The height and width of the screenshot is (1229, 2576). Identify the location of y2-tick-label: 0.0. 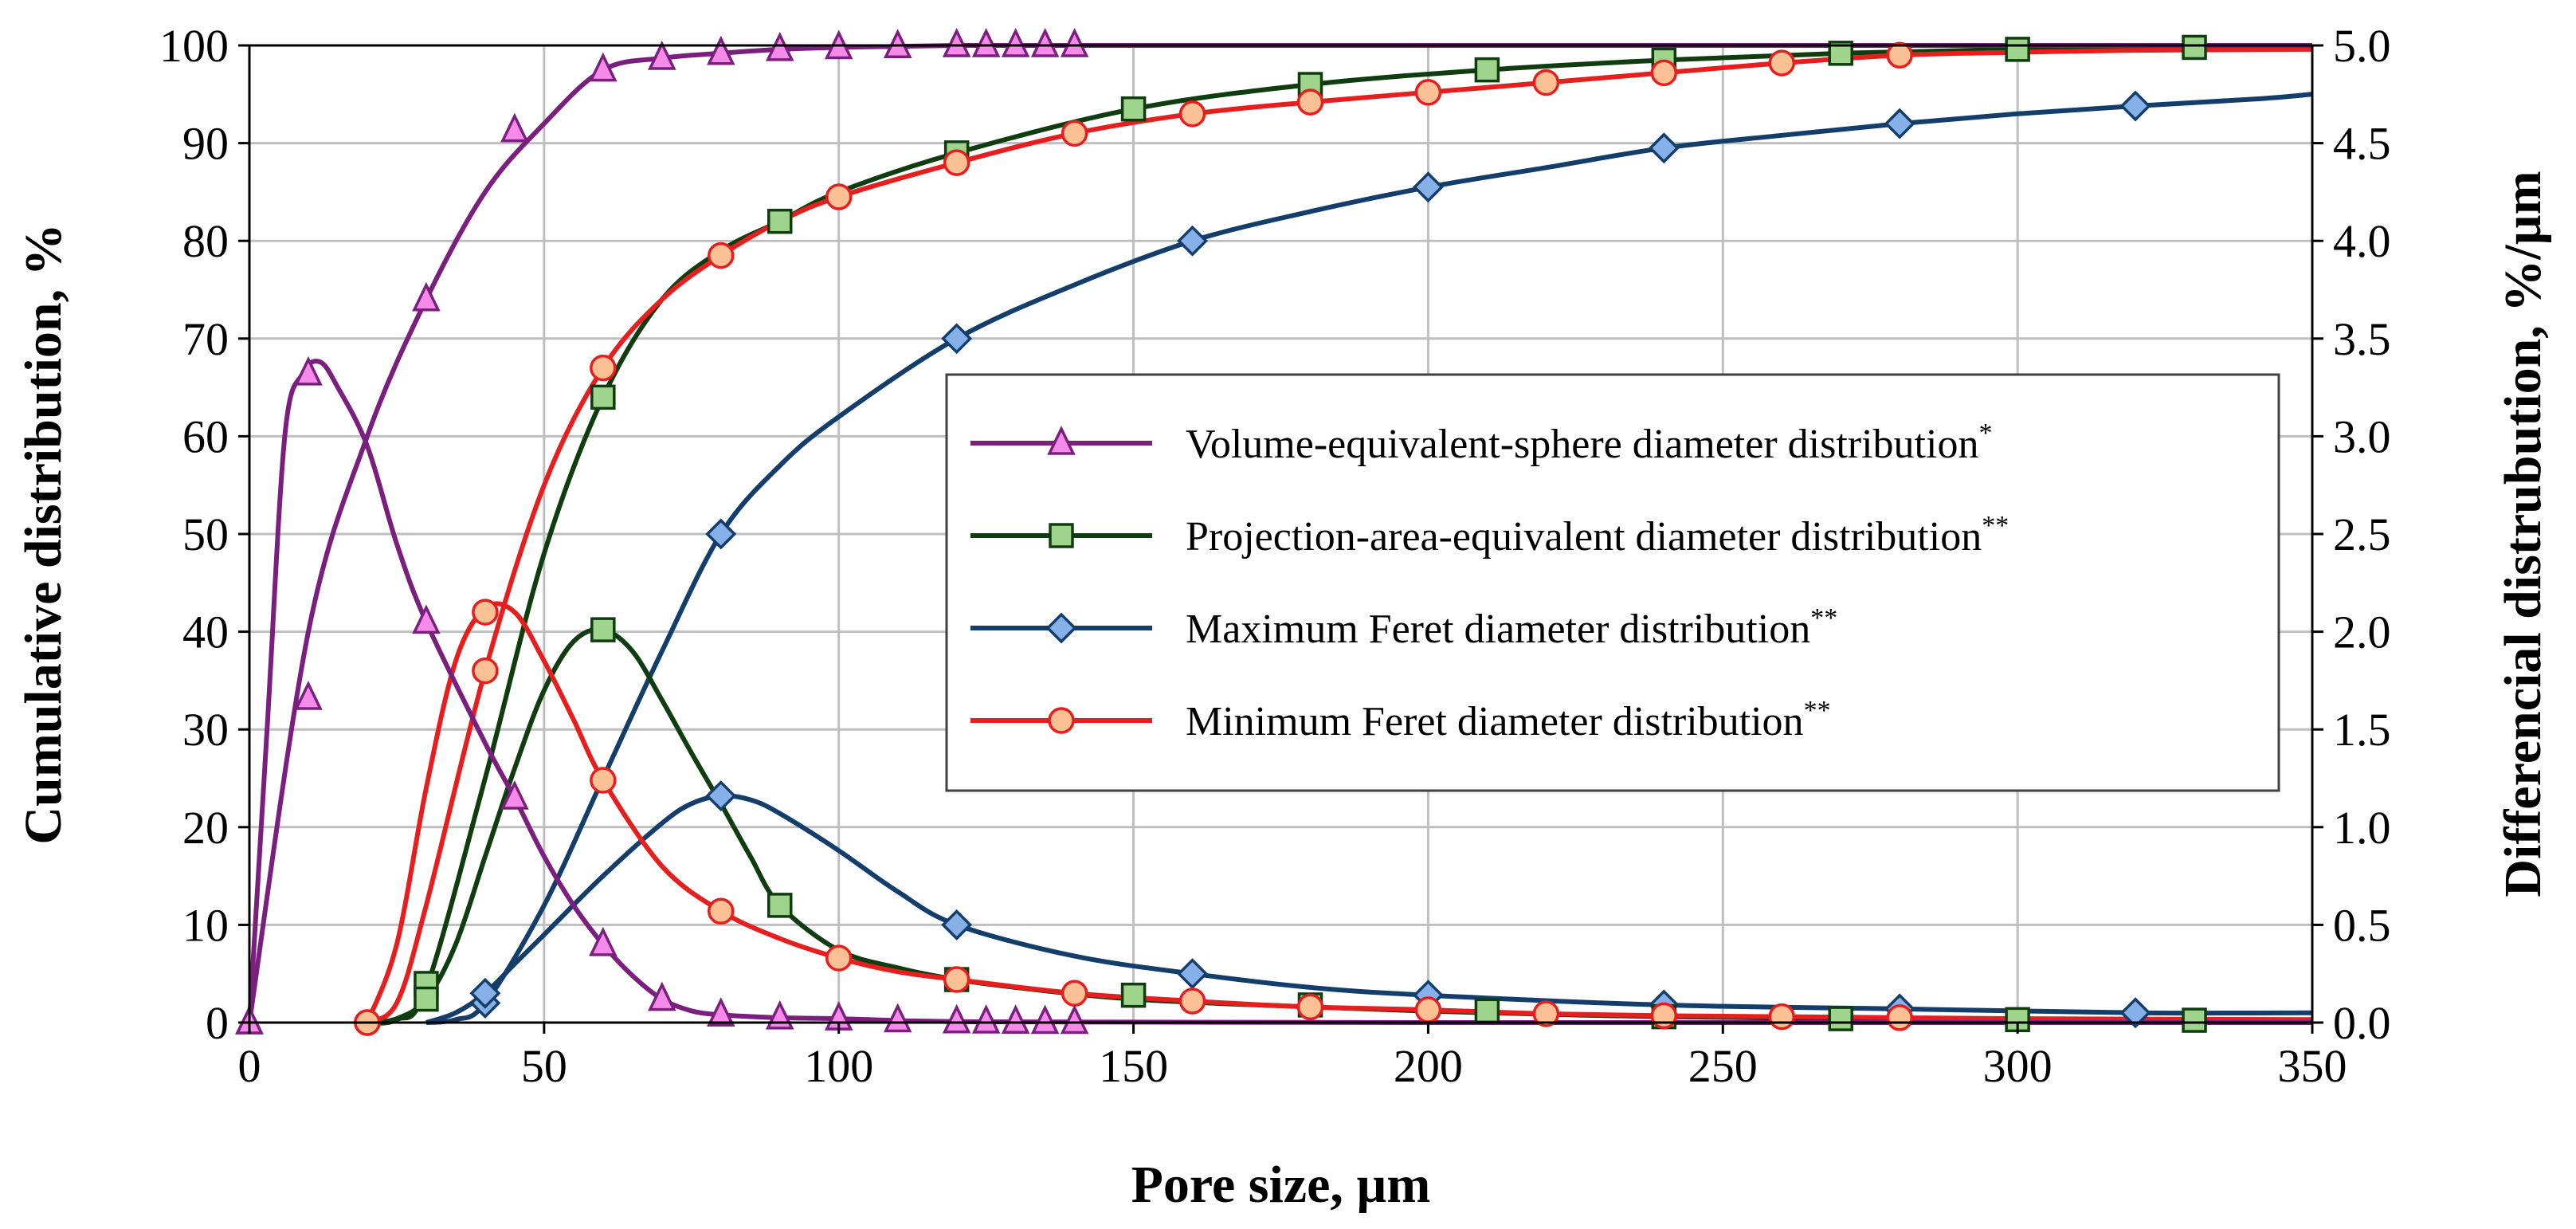
(2362, 1023).